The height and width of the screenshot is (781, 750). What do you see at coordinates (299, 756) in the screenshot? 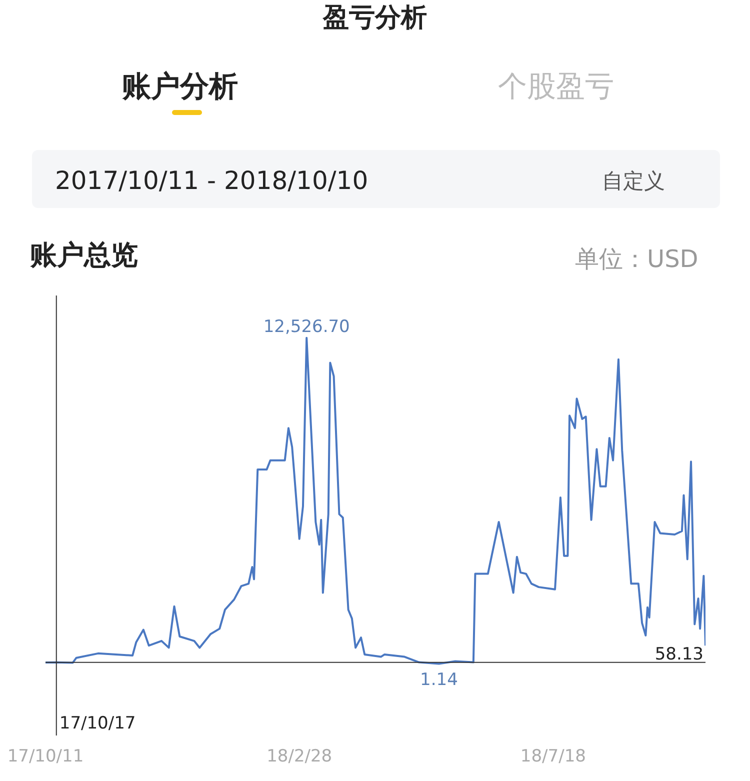
I see `x-tick-label: 18/2/28` at bounding box center [299, 756].